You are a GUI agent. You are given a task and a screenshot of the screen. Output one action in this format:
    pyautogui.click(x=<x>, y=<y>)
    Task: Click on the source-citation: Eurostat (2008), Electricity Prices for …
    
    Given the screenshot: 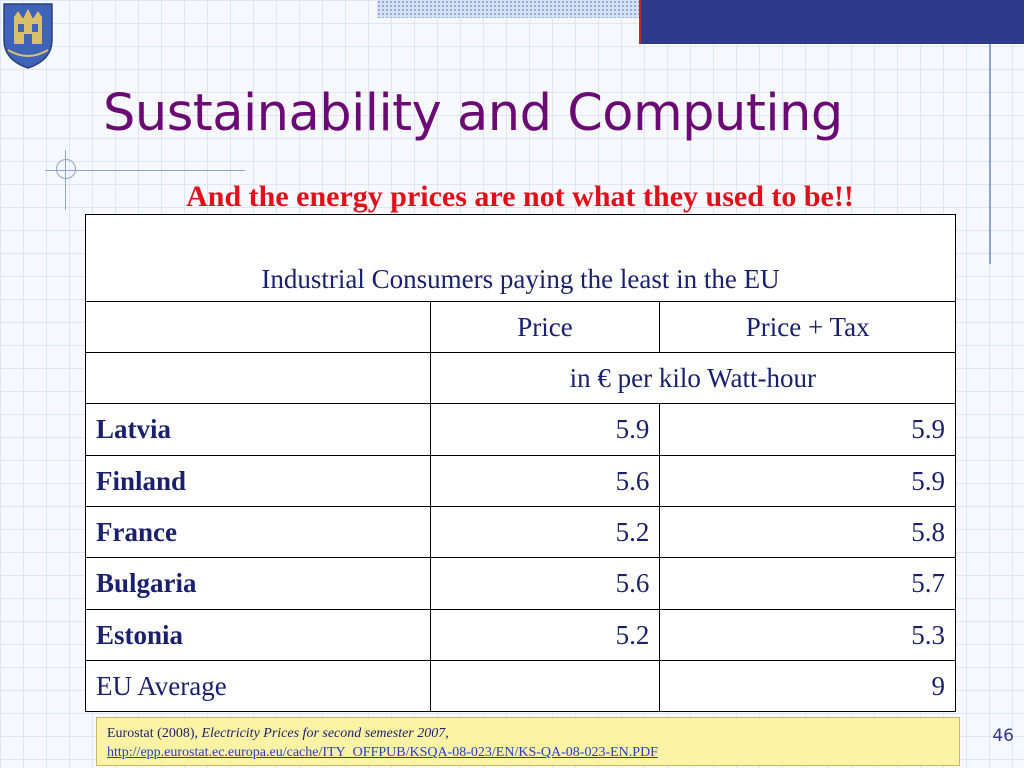 What is the action you would take?
    pyautogui.click(x=528, y=741)
    